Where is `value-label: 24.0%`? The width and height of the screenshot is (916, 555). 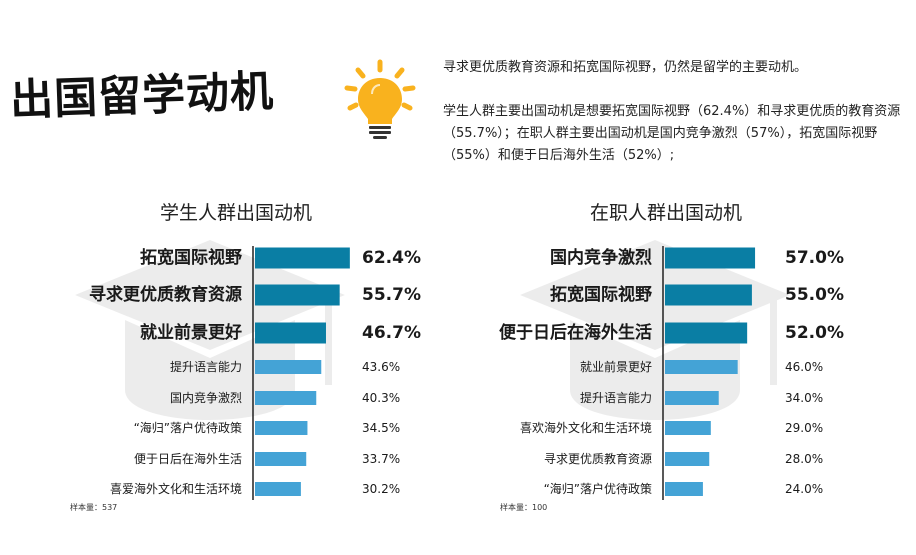 value-label: 24.0% is located at coordinates (804, 489).